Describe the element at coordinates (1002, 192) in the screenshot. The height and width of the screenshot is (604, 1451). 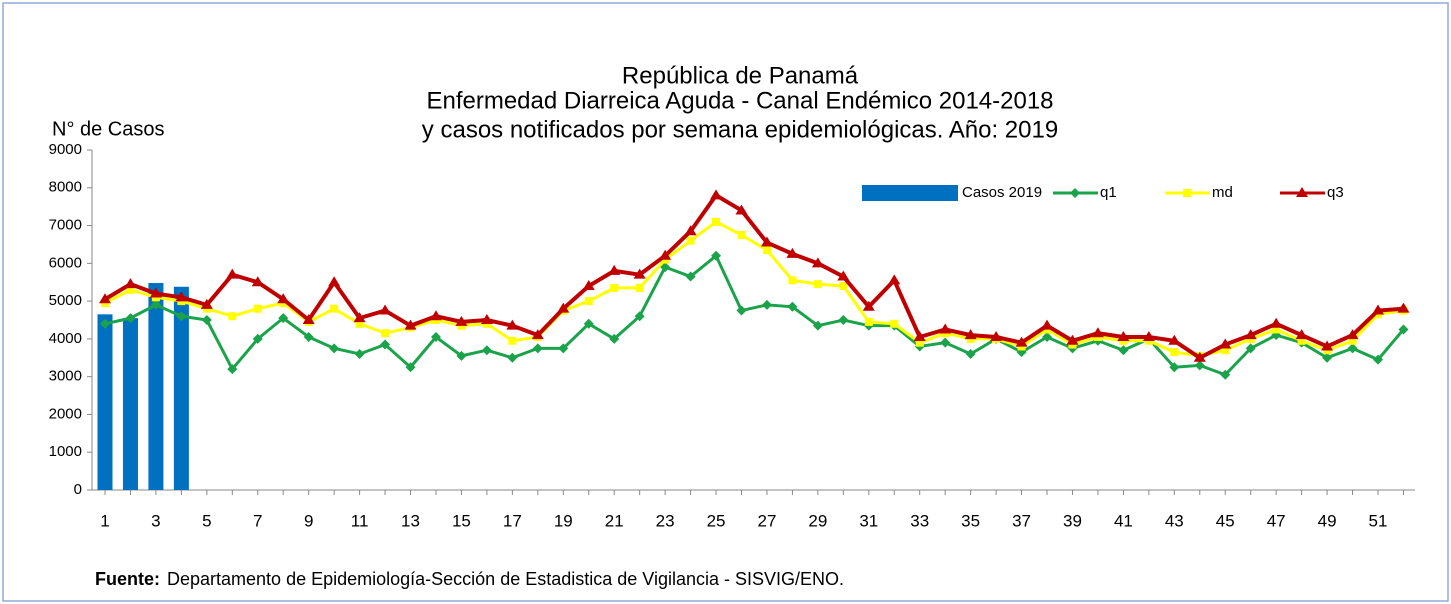
I see `legend-label: Casos 2019` at that location.